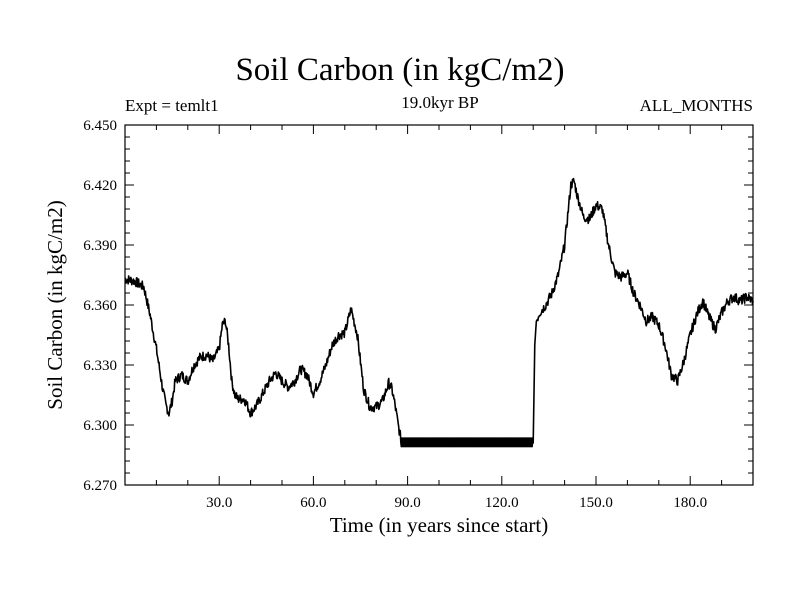 This screenshot has width=800, height=600. What do you see at coordinates (407, 503) in the screenshot?
I see `x-tick-label: 90.0` at bounding box center [407, 503].